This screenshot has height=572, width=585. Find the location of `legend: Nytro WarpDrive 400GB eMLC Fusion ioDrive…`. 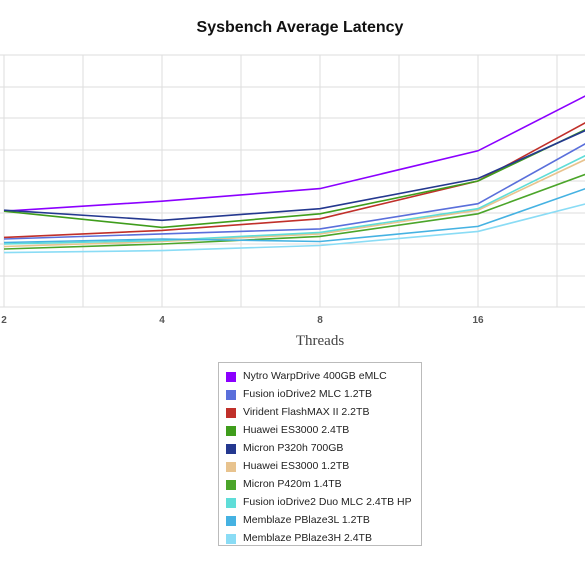

legend: Nytro WarpDrive 400GB eMLC Fusion ioDrive… is located at coordinates (320, 454).